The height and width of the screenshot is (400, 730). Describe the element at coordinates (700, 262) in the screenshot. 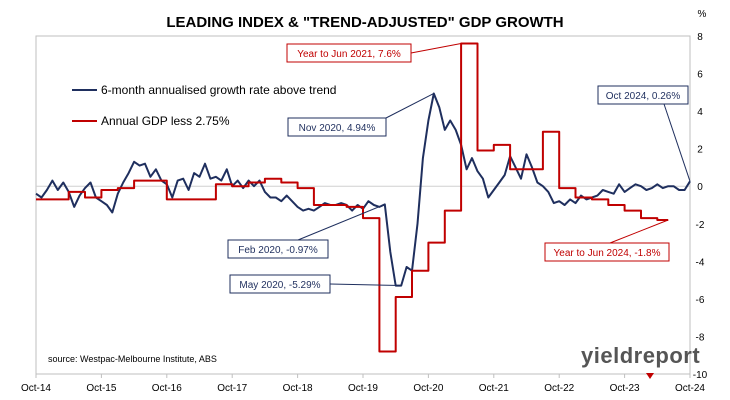

I see `y-tick-label: -4` at that location.